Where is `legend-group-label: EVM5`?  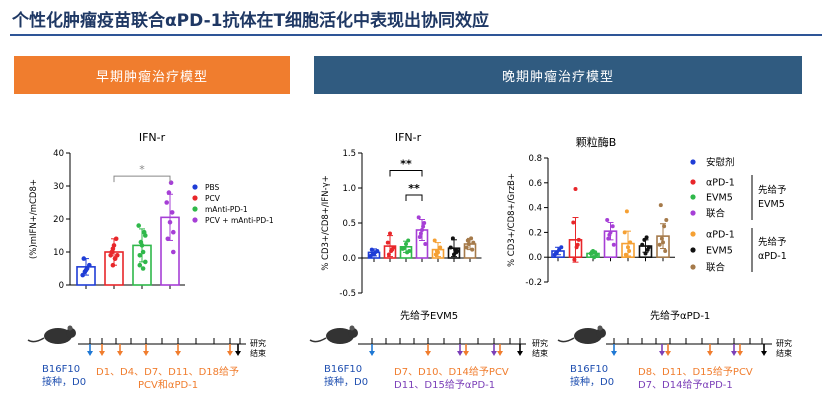
legend-group-label: EVM5 is located at coordinates (771, 204).